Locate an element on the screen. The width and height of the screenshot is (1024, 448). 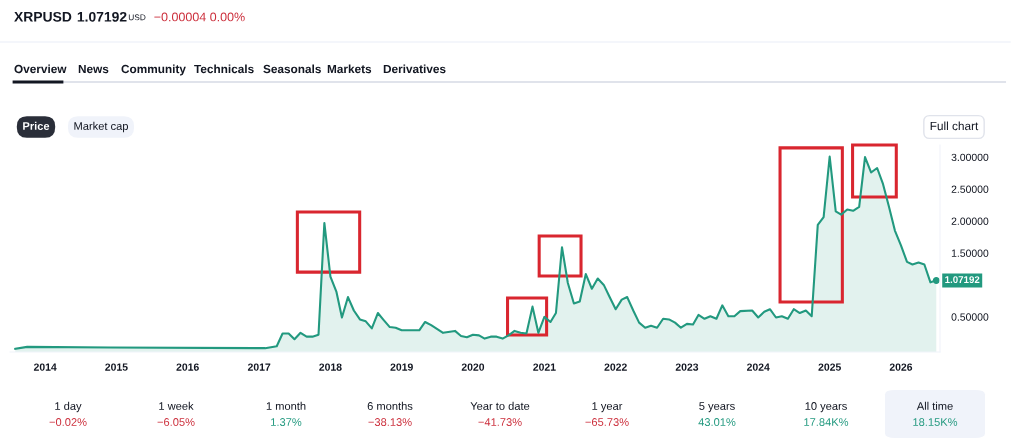
x-tick-label: 2017 is located at coordinates (259, 367).